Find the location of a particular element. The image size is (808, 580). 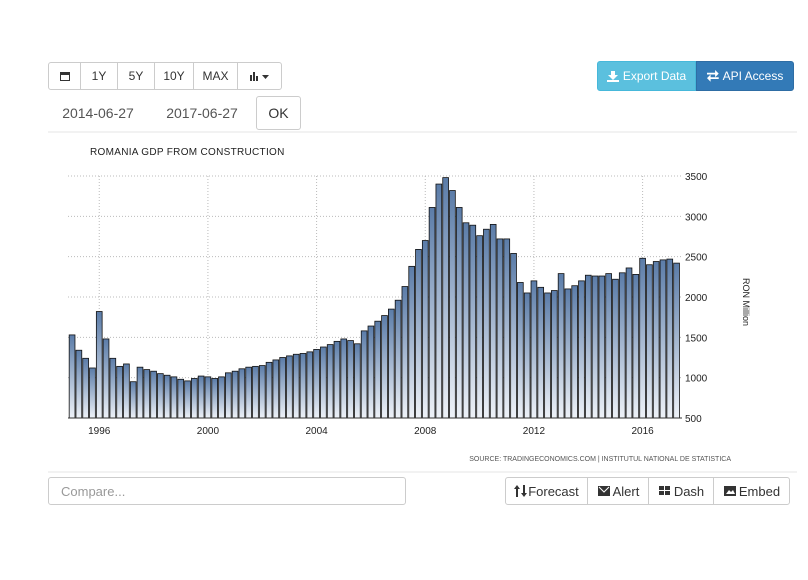

range-button: 1Y is located at coordinates (99, 76).